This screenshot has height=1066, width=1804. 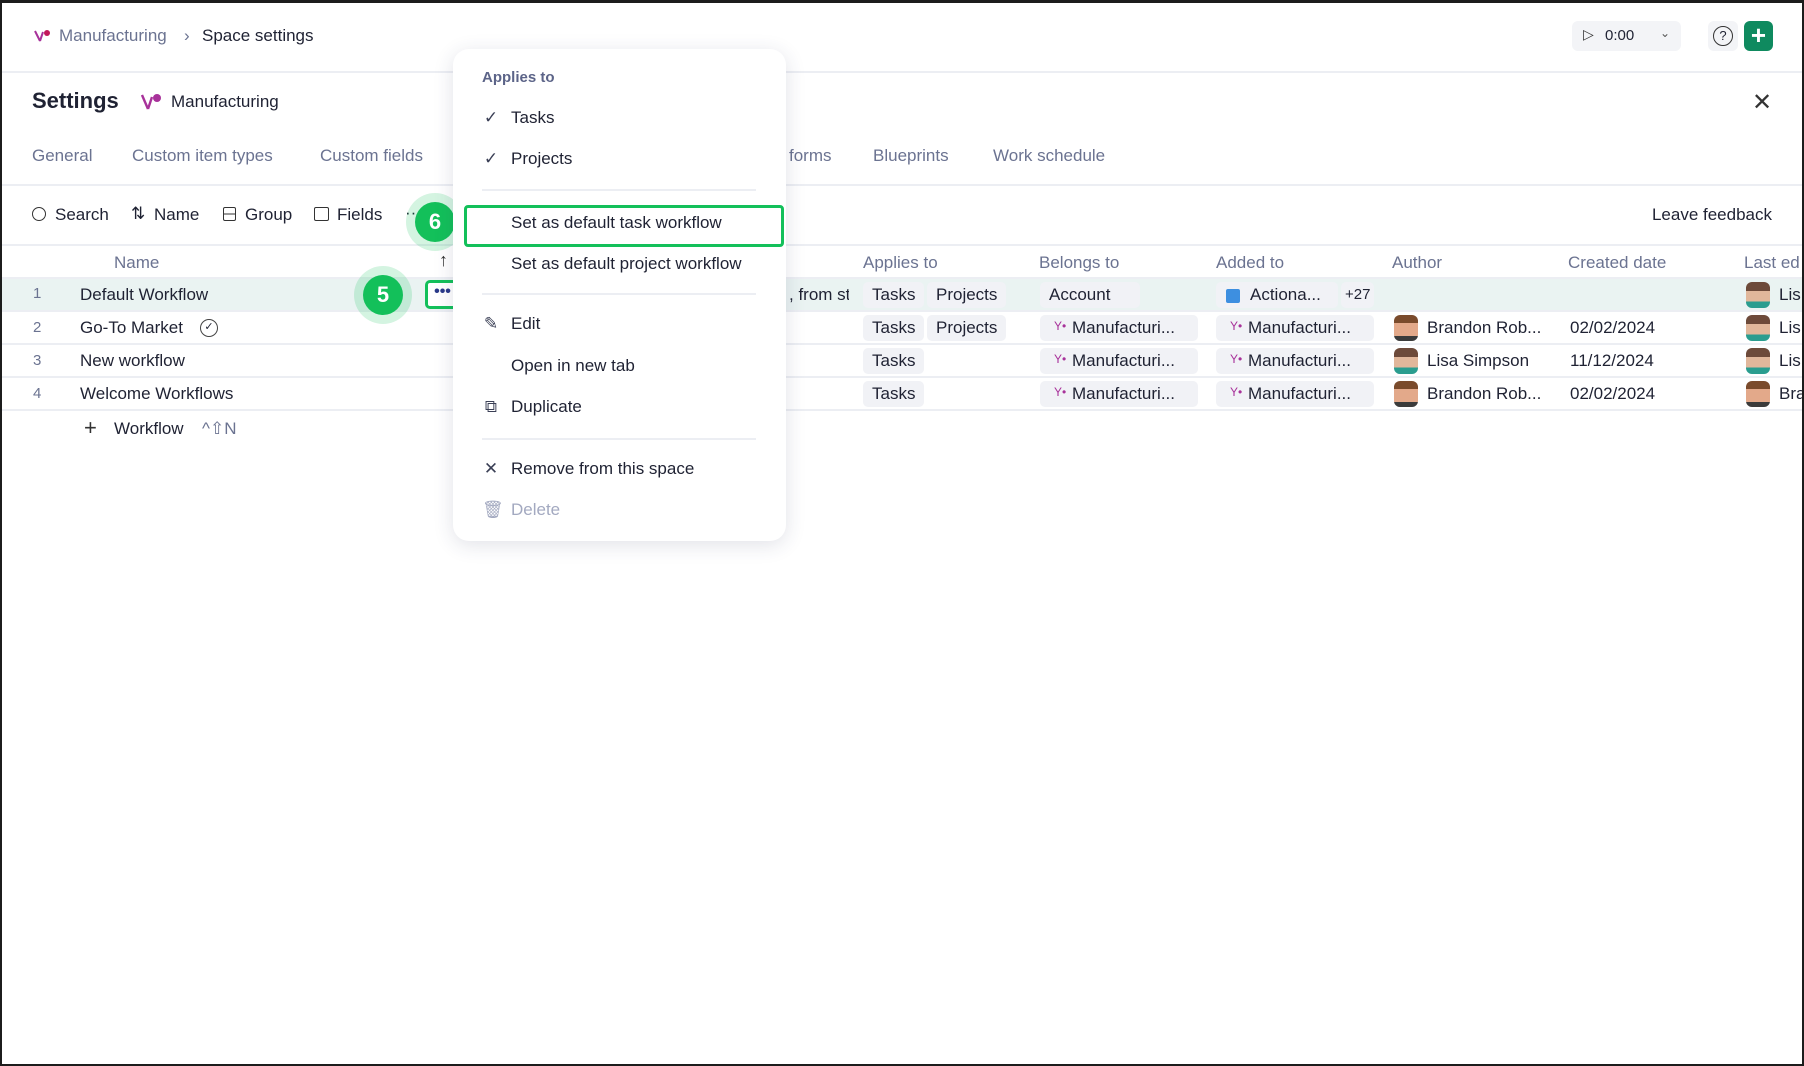 What do you see at coordinates (900, 262) in the screenshot?
I see `column-applies-to: Applies to` at bounding box center [900, 262].